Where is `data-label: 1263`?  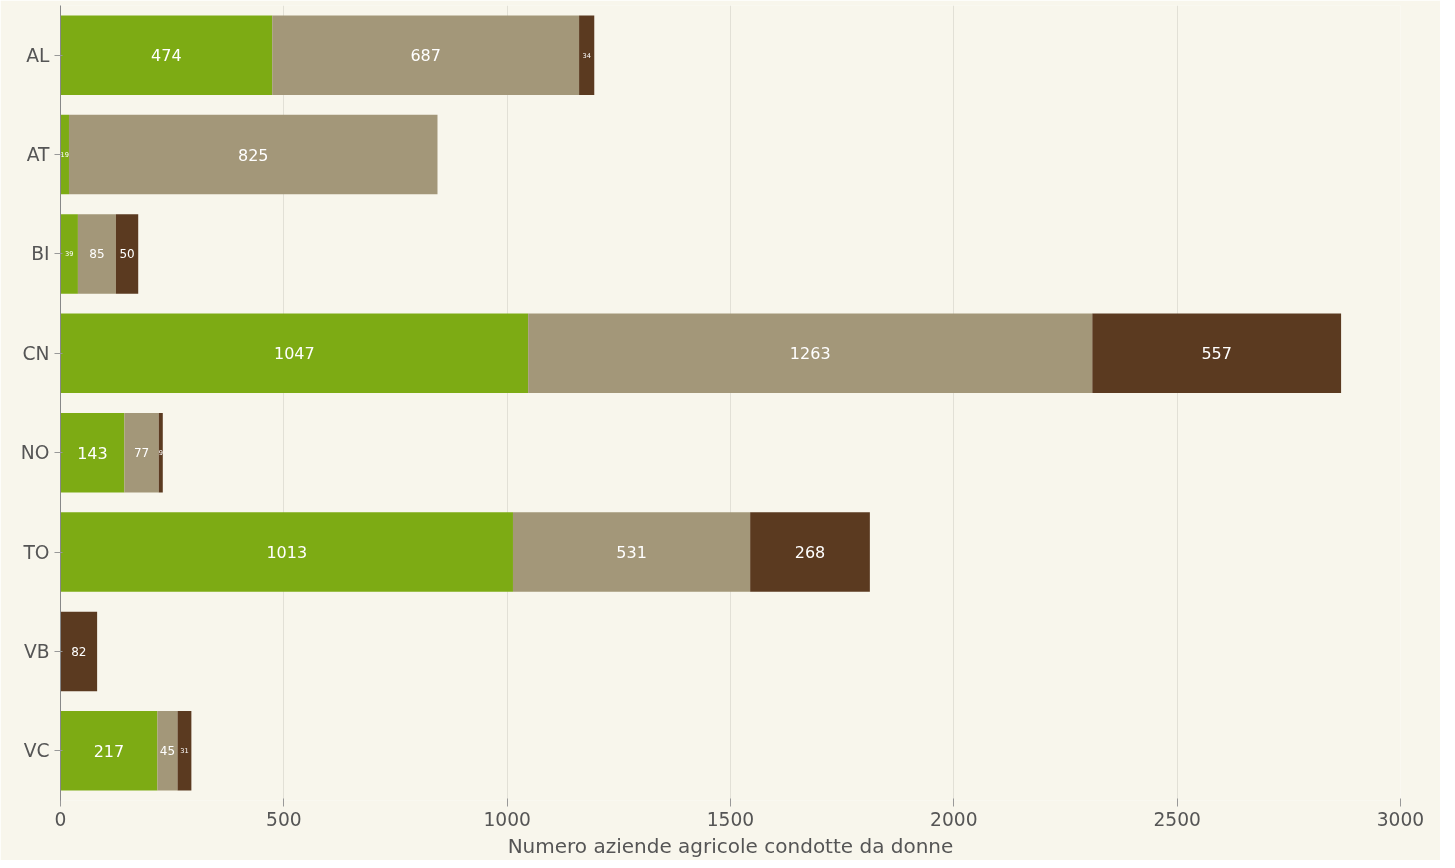 data-label: 1263 is located at coordinates (810, 354).